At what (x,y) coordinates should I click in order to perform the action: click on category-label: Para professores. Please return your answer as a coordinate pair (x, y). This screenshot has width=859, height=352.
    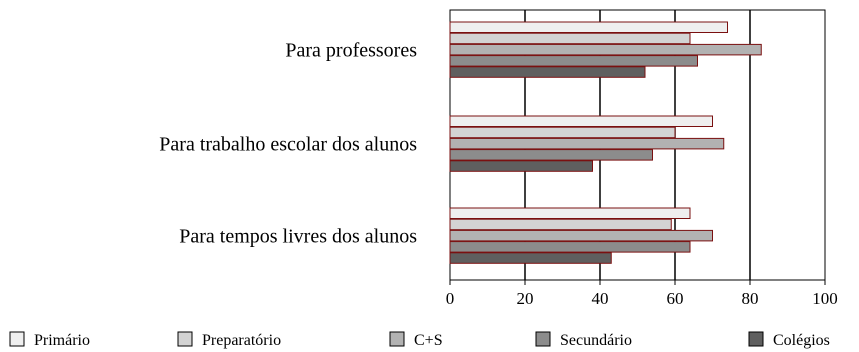
    Looking at the image, I should click on (351, 51).